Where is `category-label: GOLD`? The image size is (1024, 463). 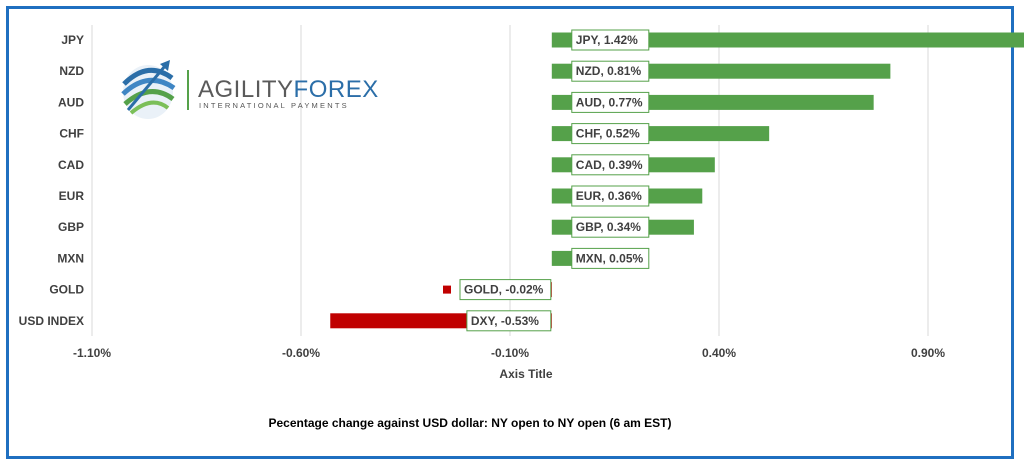
category-label: GOLD is located at coordinates (66, 290).